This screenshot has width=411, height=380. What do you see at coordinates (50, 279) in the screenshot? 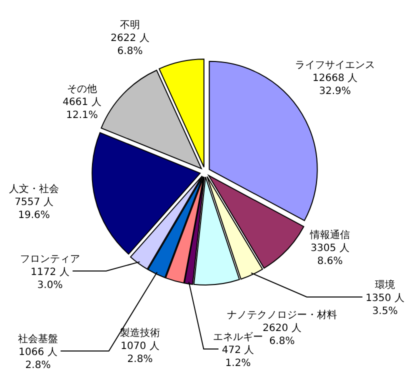
I see `data-label: 1172 人 3.0%` at bounding box center [50, 279].